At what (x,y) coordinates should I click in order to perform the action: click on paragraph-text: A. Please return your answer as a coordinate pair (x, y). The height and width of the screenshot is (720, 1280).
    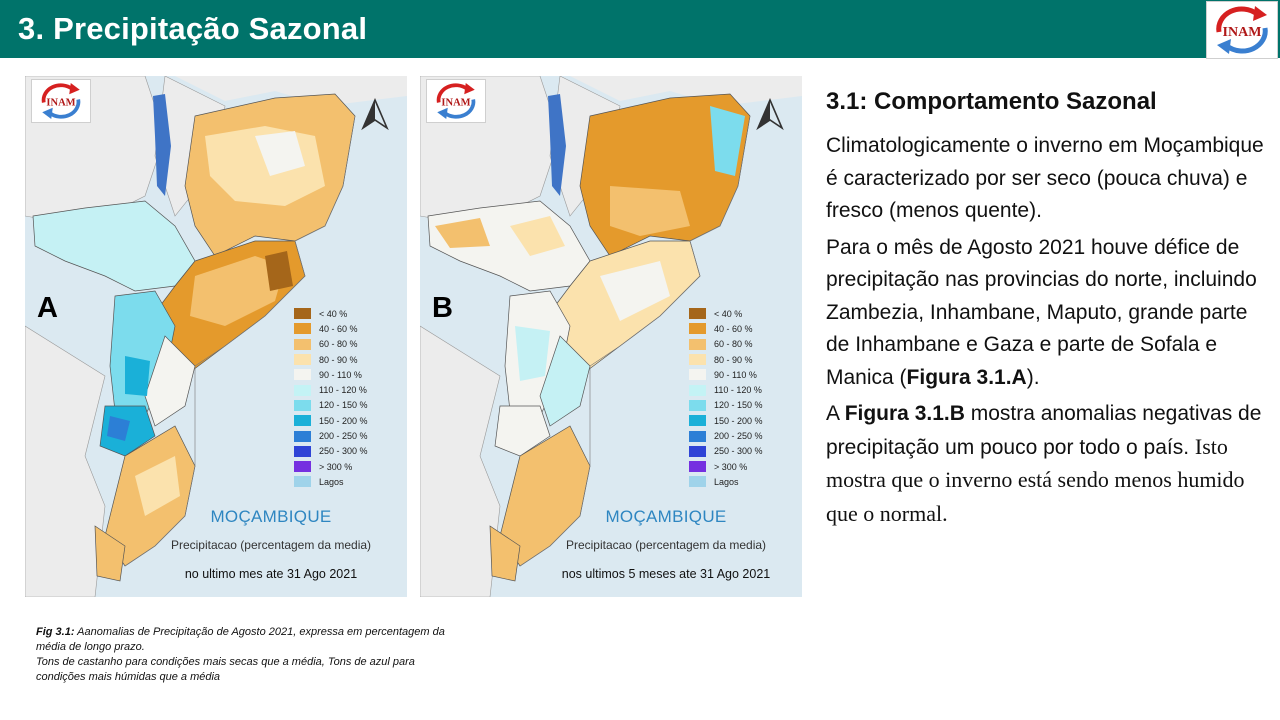
    Looking at the image, I should click on (835, 413).